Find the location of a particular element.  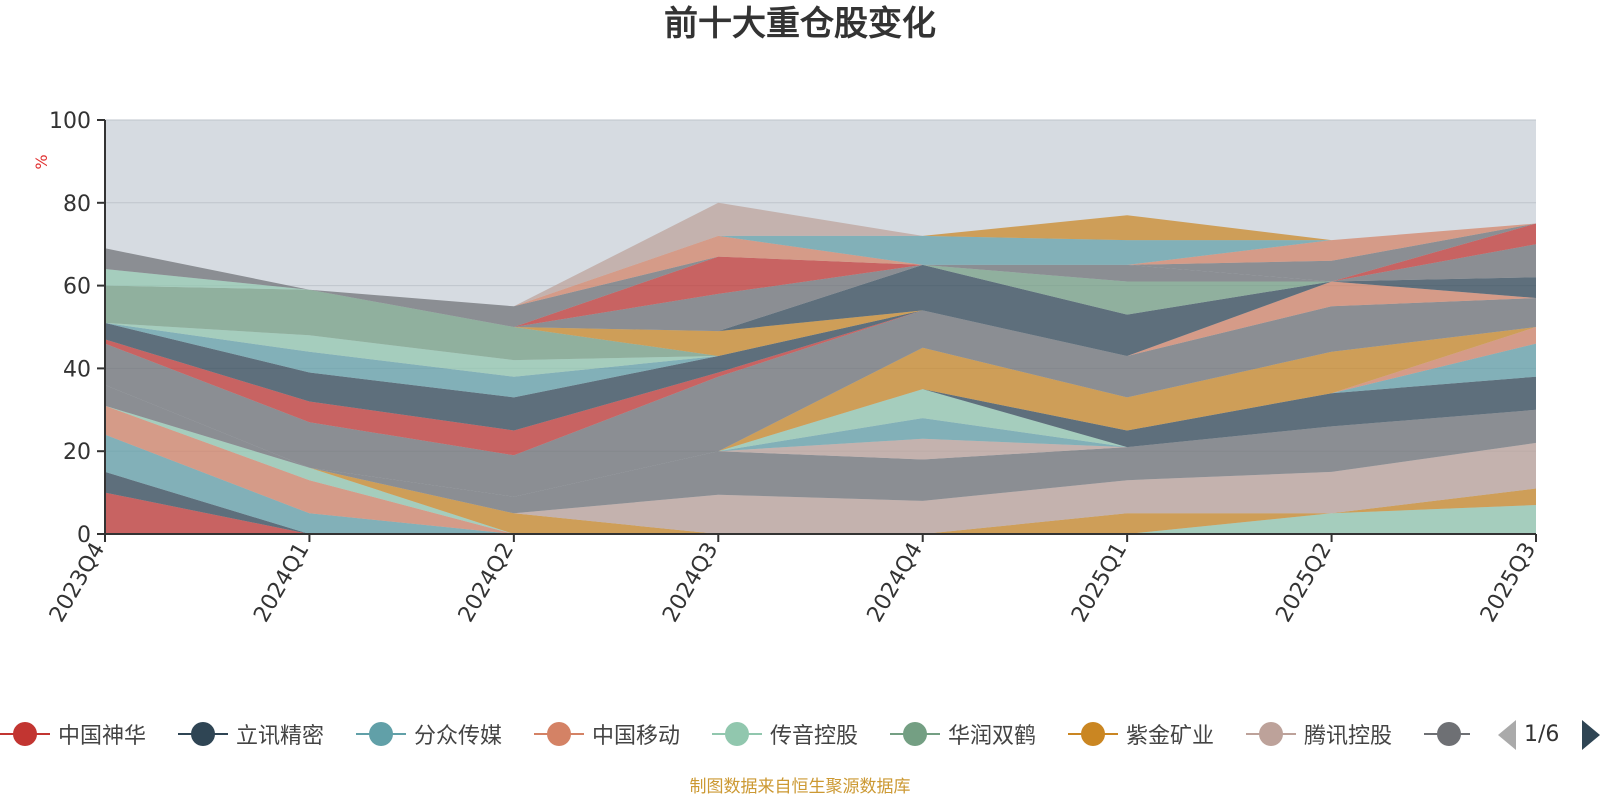

x-tick-label: 2024Q1 is located at coordinates (281, 583).